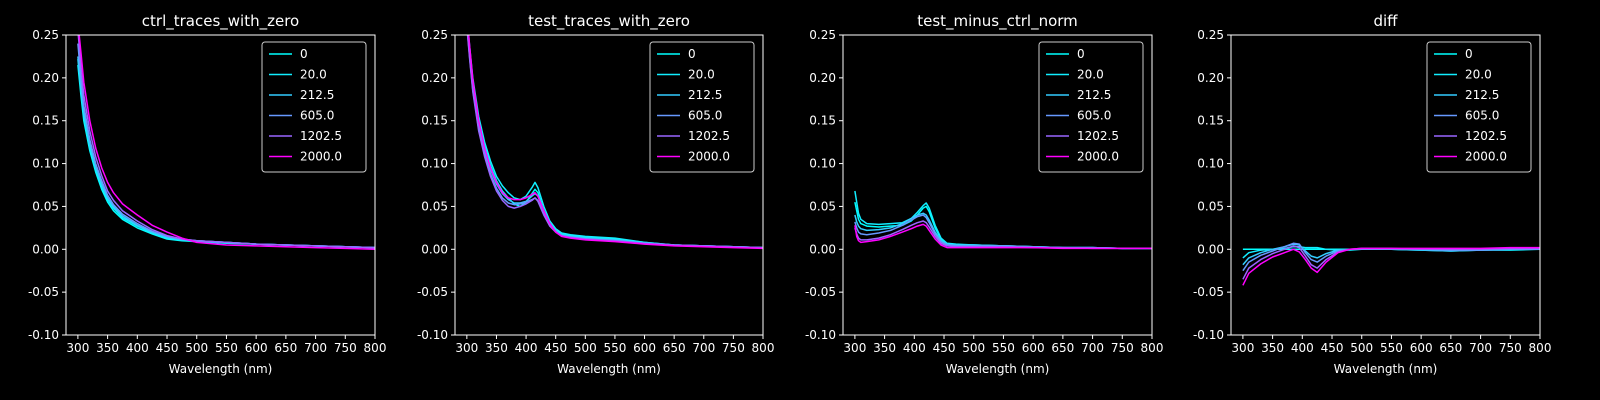 The height and width of the screenshot is (400, 1600). I want to click on x-tick-label: 400, so click(914, 348).